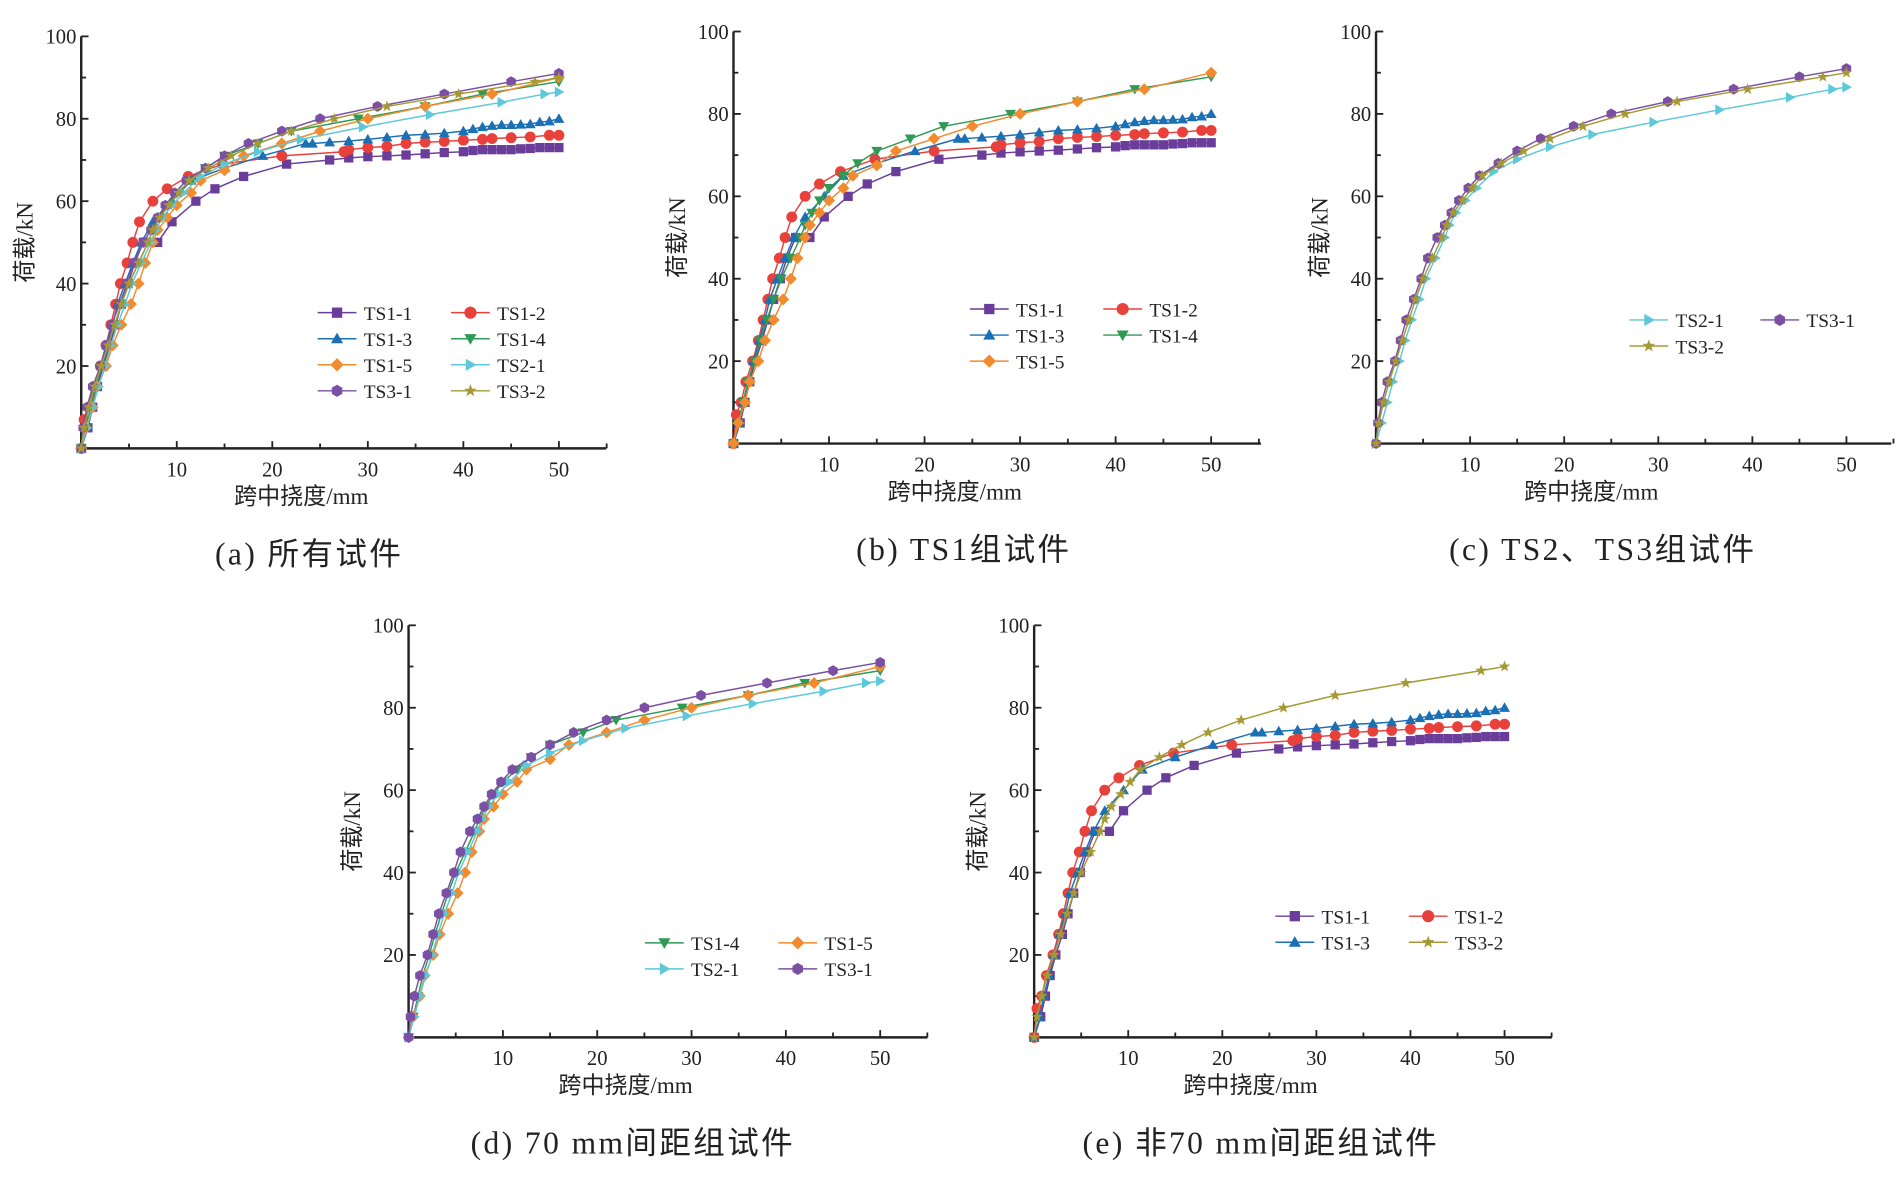 The height and width of the screenshot is (1184, 1901). What do you see at coordinates (1361, 280) in the screenshot?
I see `y-tick-label: 40` at bounding box center [1361, 280].